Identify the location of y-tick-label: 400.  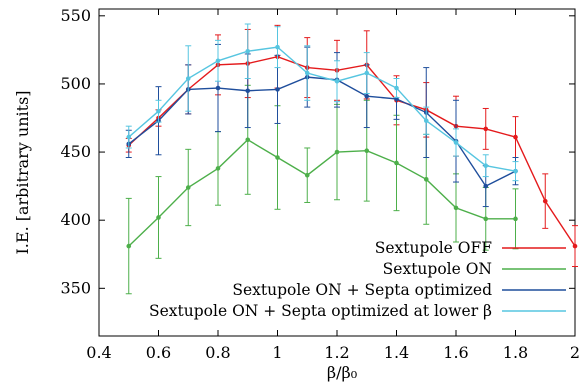
(75, 219).